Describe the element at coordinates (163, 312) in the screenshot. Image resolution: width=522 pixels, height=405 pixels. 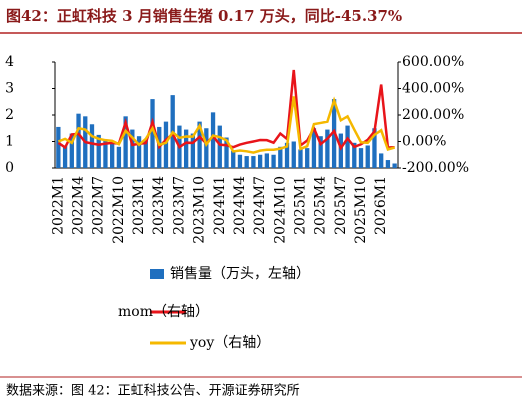
I see `legend-label: mom（右轴）` at that location.